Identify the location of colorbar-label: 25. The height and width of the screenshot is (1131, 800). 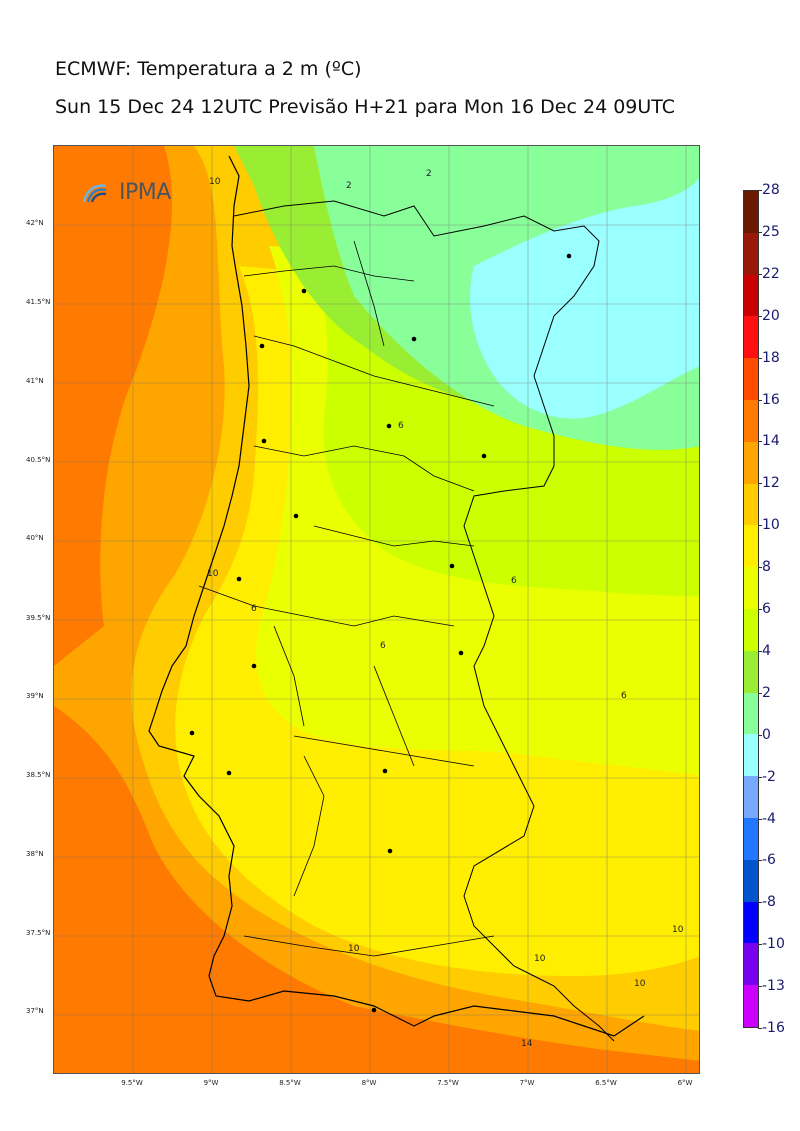
(771, 231).